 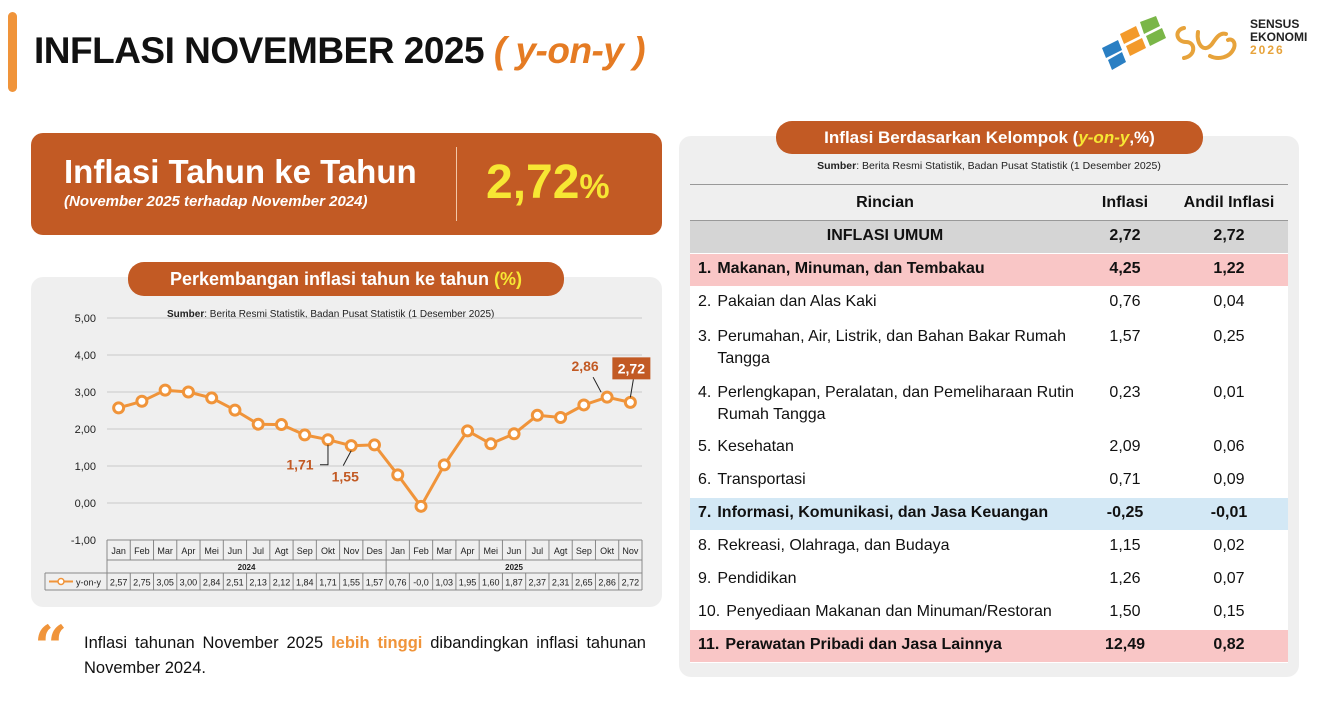 What do you see at coordinates (1169, 43) in the screenshot?
I see `bps-sensus-logo` at bounding box center [1169, 43].